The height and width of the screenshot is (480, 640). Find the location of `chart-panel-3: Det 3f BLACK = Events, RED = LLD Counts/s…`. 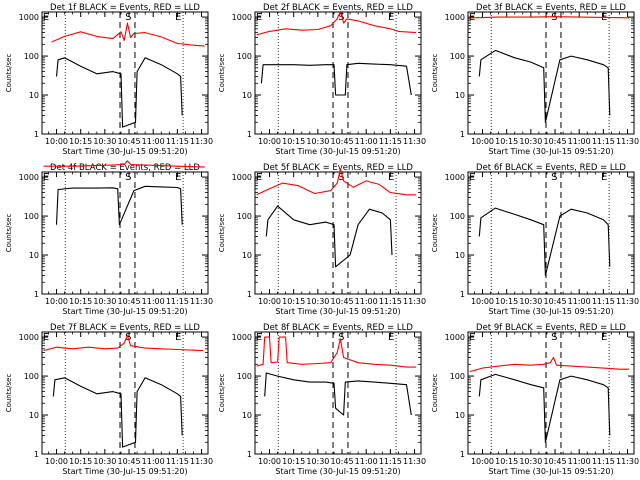

chart-panel-3: Det 3f BLACK = Events, RED = LLD Counts/s… is located at coordinates (535, 79).